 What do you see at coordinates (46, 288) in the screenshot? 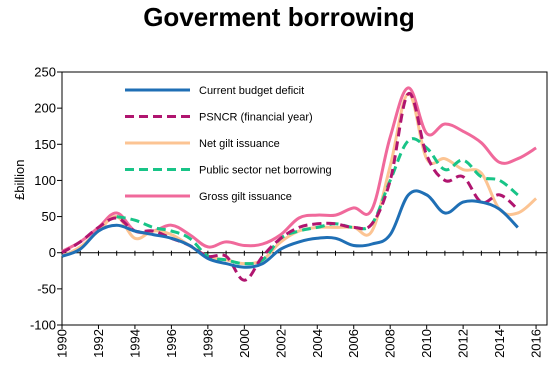
I see `y-tick-label: -50` at bounding box center [46, 288].